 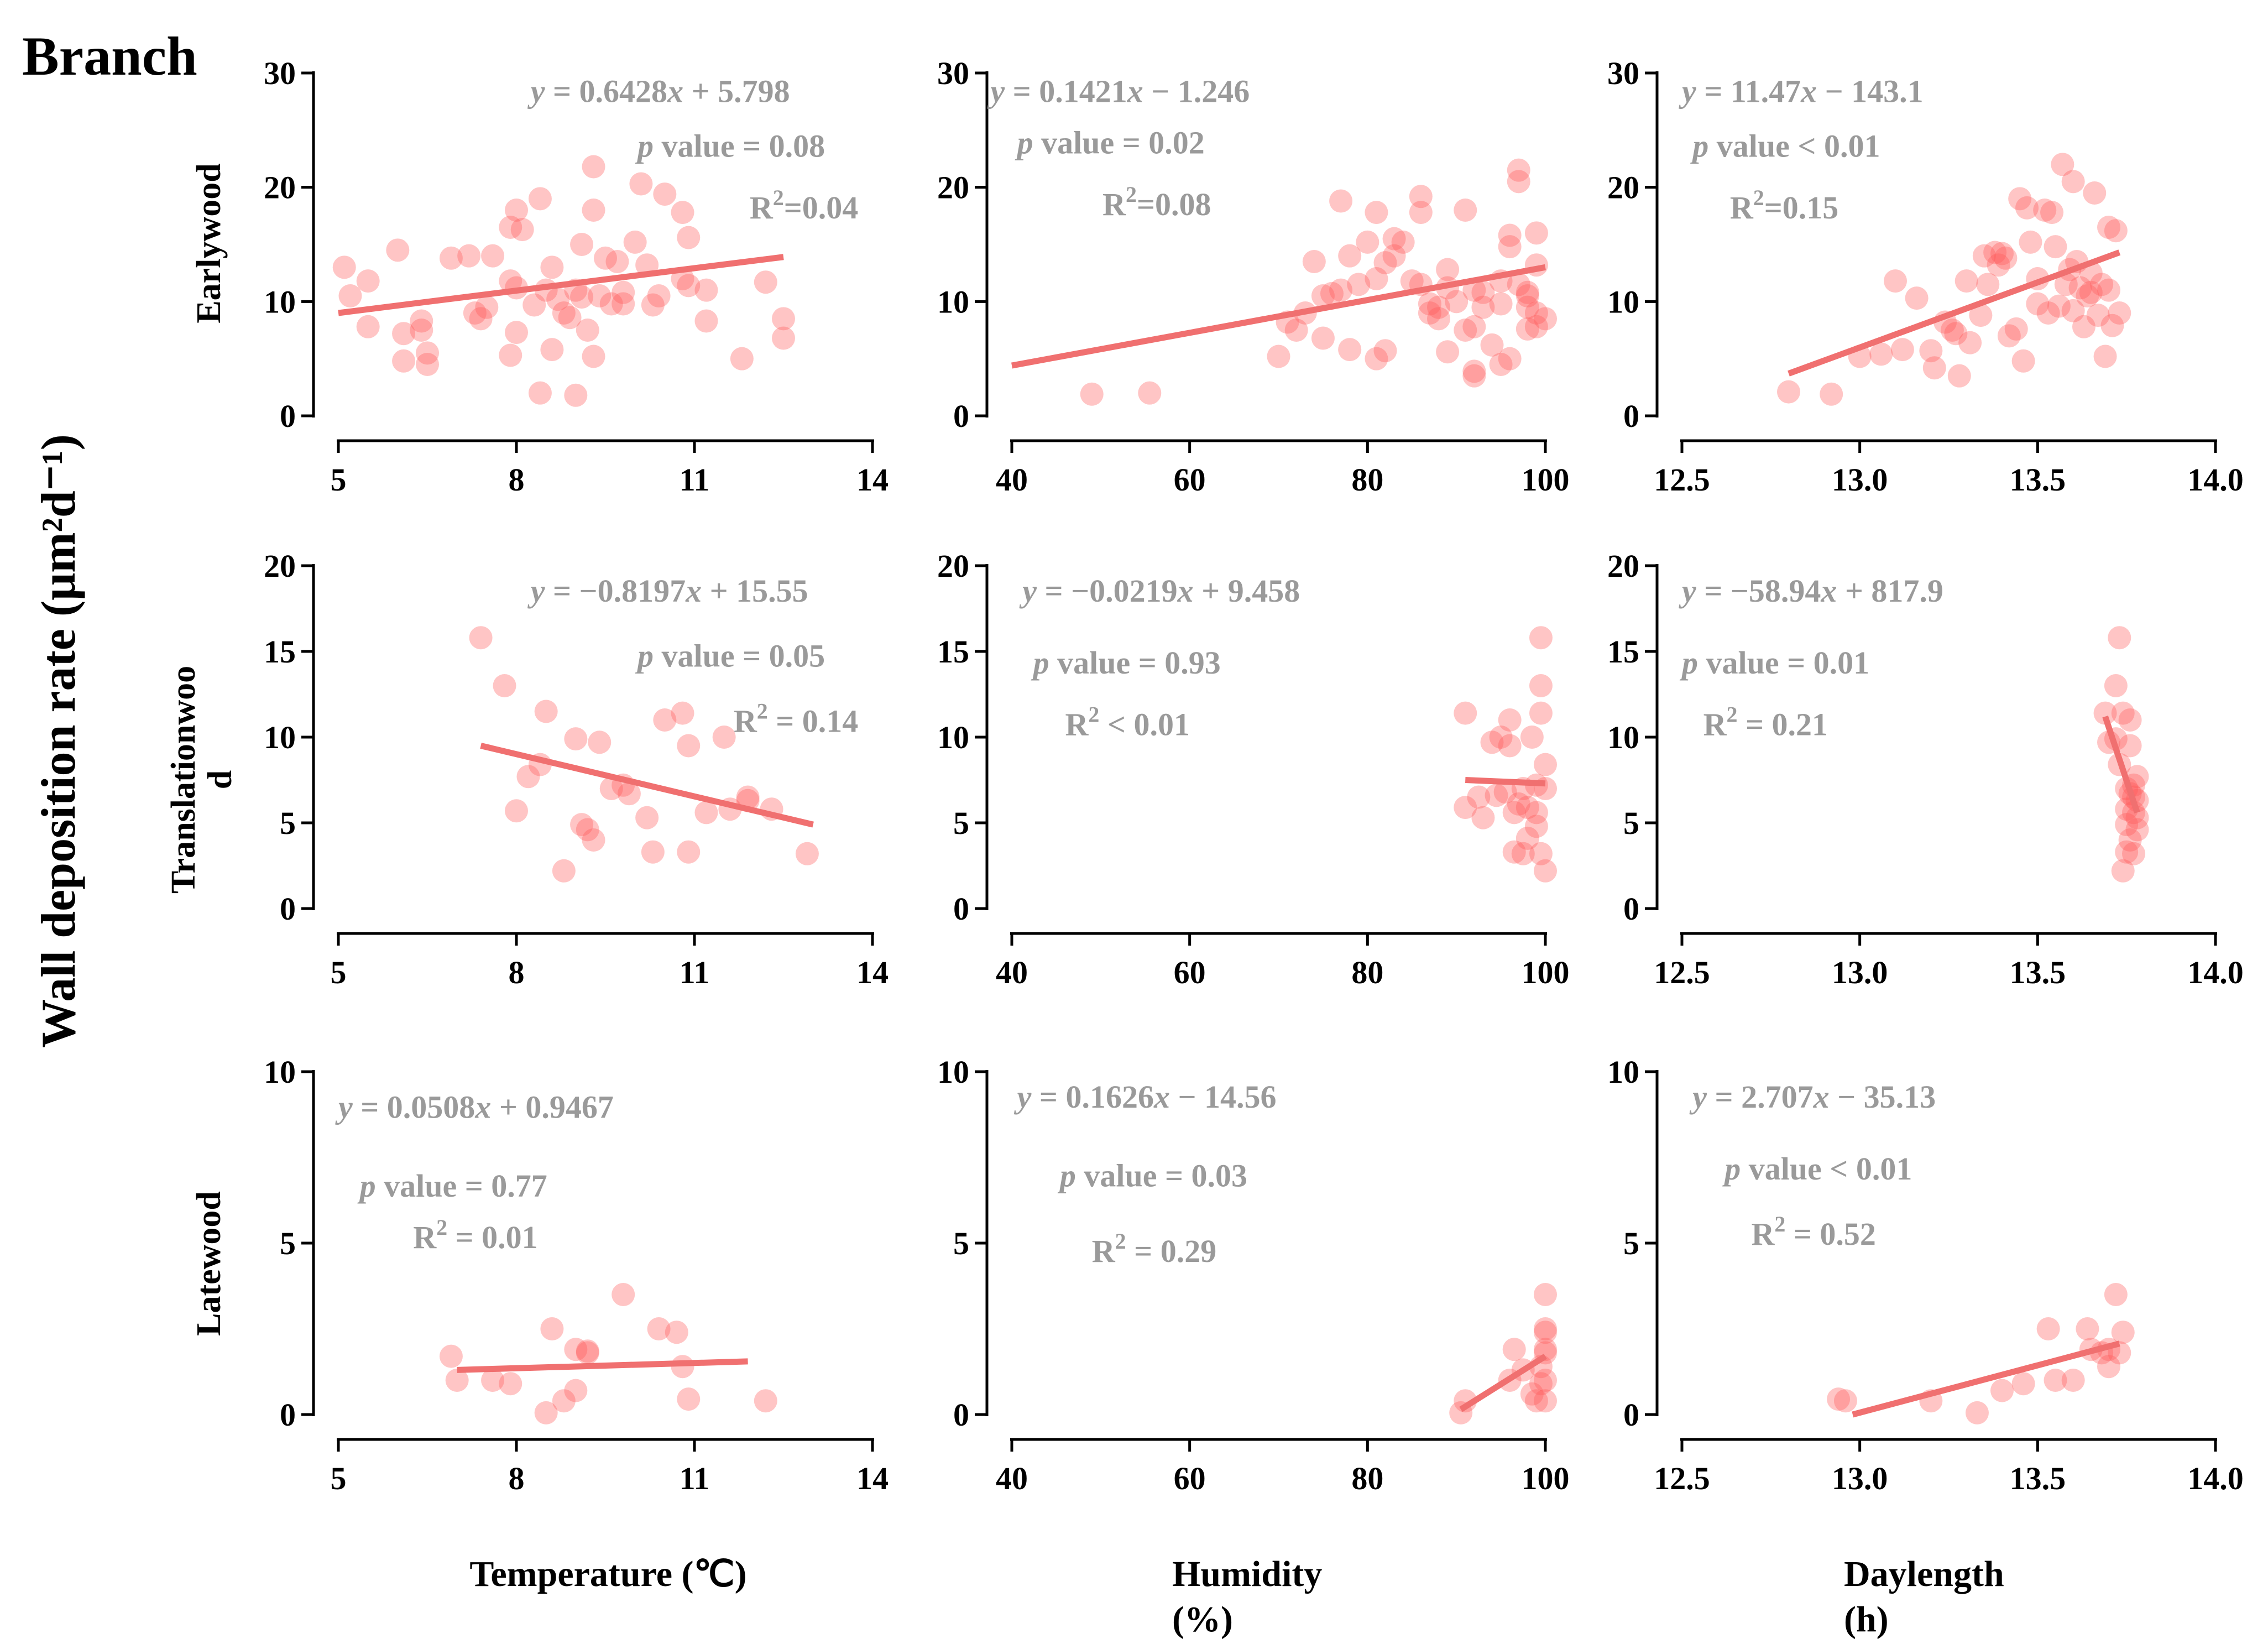 I want to click on p-value-annotation-part: value = 0.02, so click(x=1119, y=142).